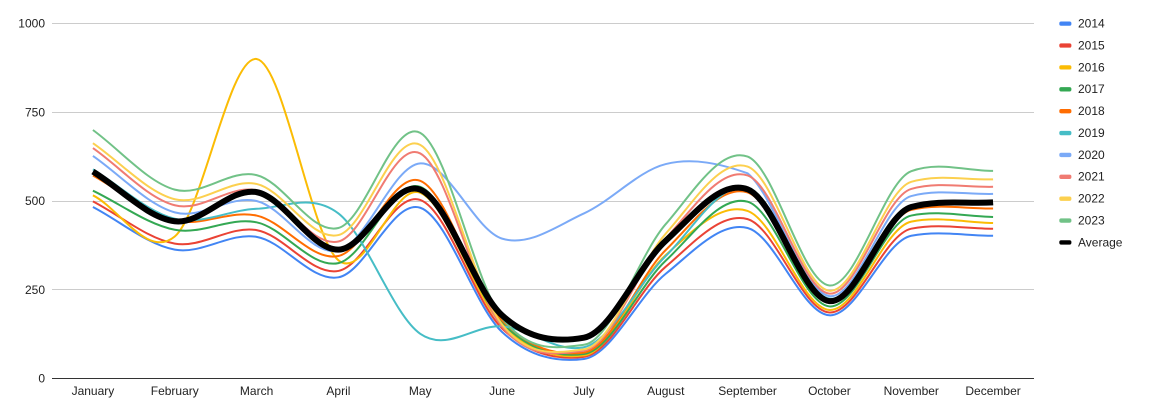 This screenshot has width=1163, height=419. What do you see at coordinates (1091, 199) in the screenshot?
I see `svg-text: 2022` at bounding box center [1091, 199].